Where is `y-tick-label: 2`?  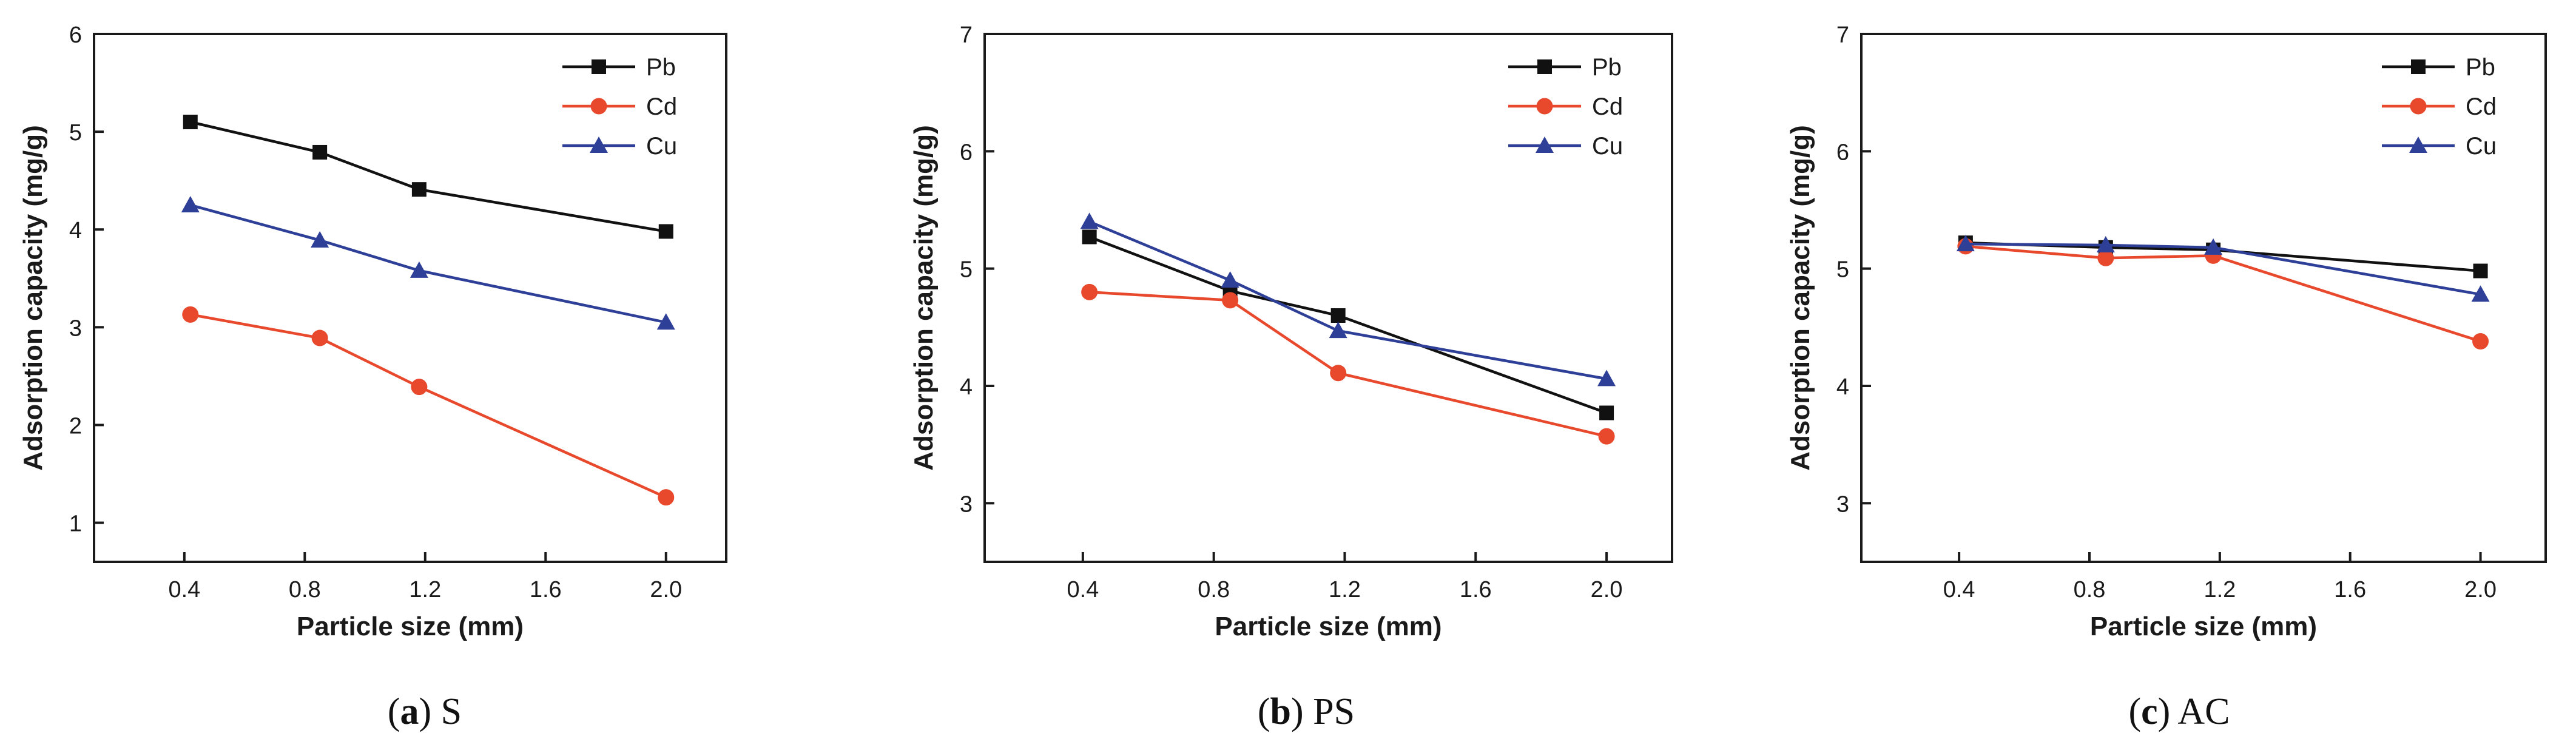
y-tick-label: 2 is located at coordinates (75, 426).